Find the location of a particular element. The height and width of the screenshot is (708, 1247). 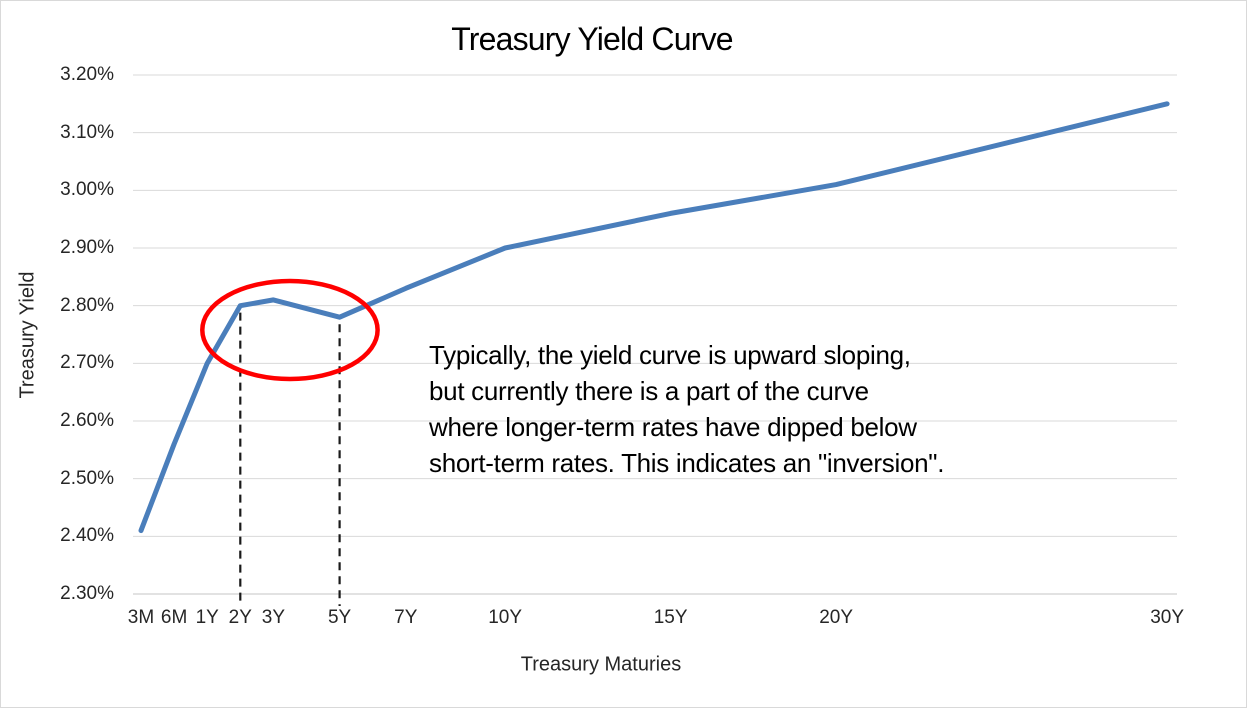

y-tick-label: 2.60% is located at coordinates (87, 420).